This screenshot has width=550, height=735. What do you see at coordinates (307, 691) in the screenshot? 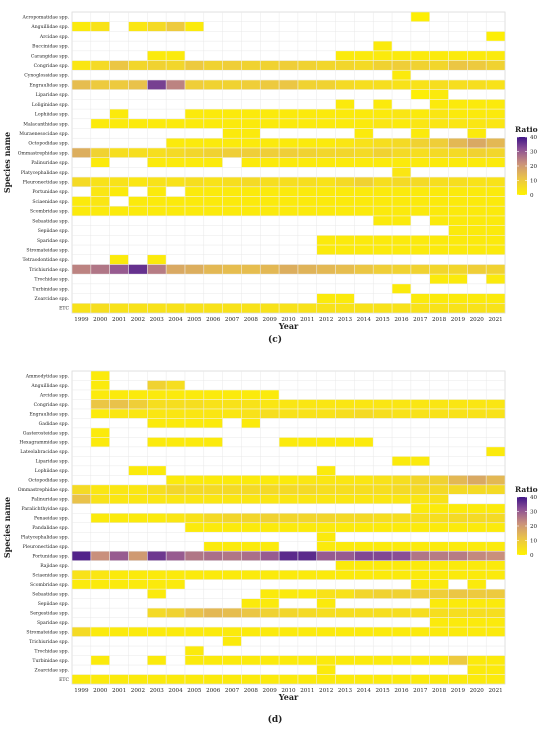
I see `x-tick-label: 2011` at bounding box center [307, 691].